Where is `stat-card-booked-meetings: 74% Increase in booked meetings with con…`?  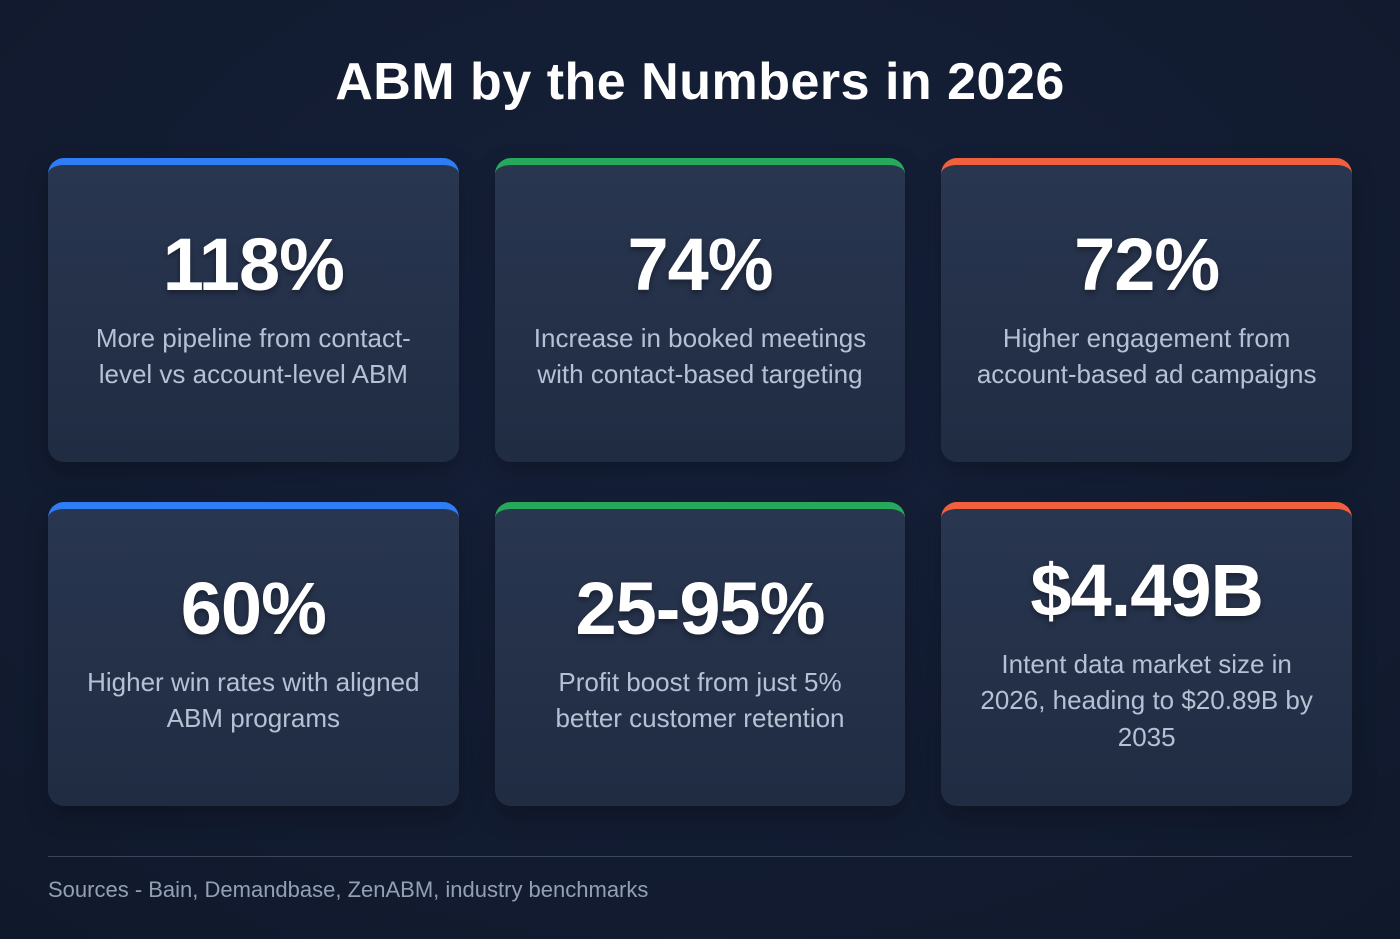
stat-card-booked-meetings: 74% Increase in booked meetings with con… is located at coordinates (700, 310).